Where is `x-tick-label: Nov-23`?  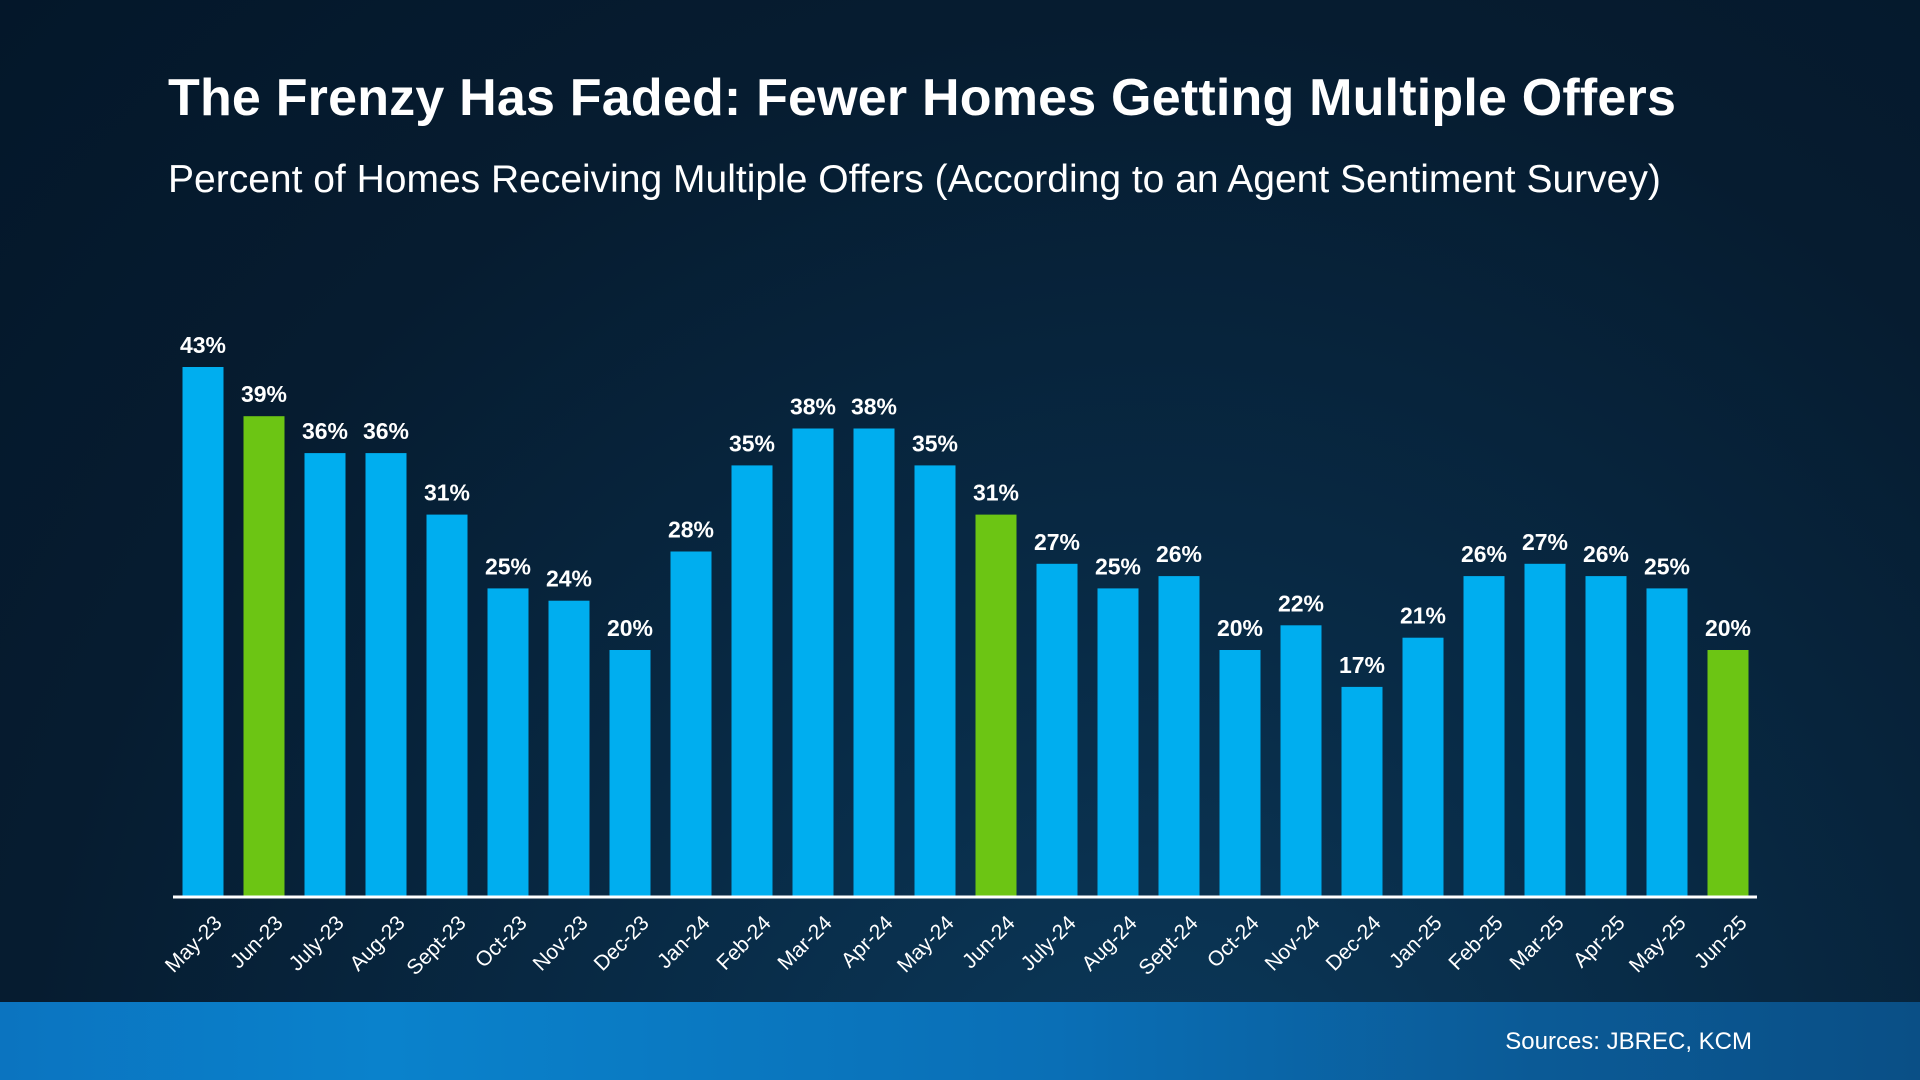
x-tick-label: Nov-23 is located at coordinates (561, 943).